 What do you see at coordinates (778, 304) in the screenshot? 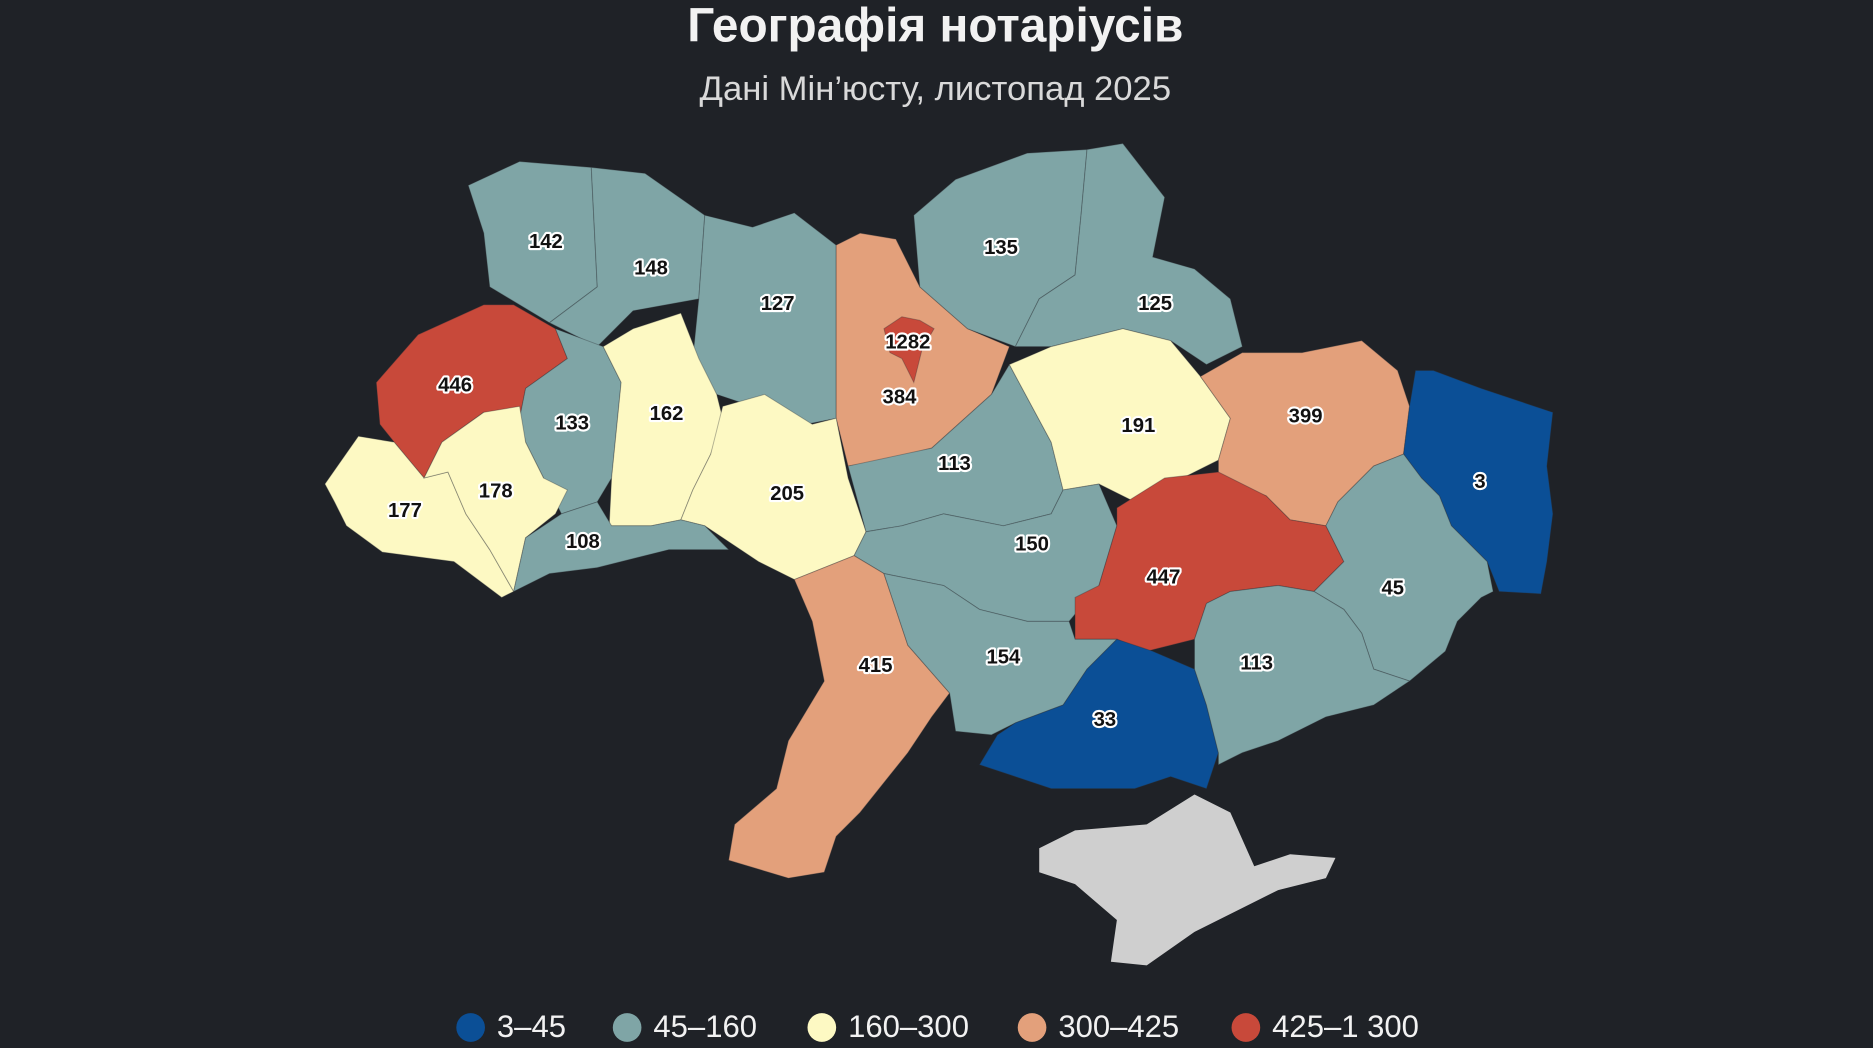
I see `region-value: 127` at bounding box center [778, 304].